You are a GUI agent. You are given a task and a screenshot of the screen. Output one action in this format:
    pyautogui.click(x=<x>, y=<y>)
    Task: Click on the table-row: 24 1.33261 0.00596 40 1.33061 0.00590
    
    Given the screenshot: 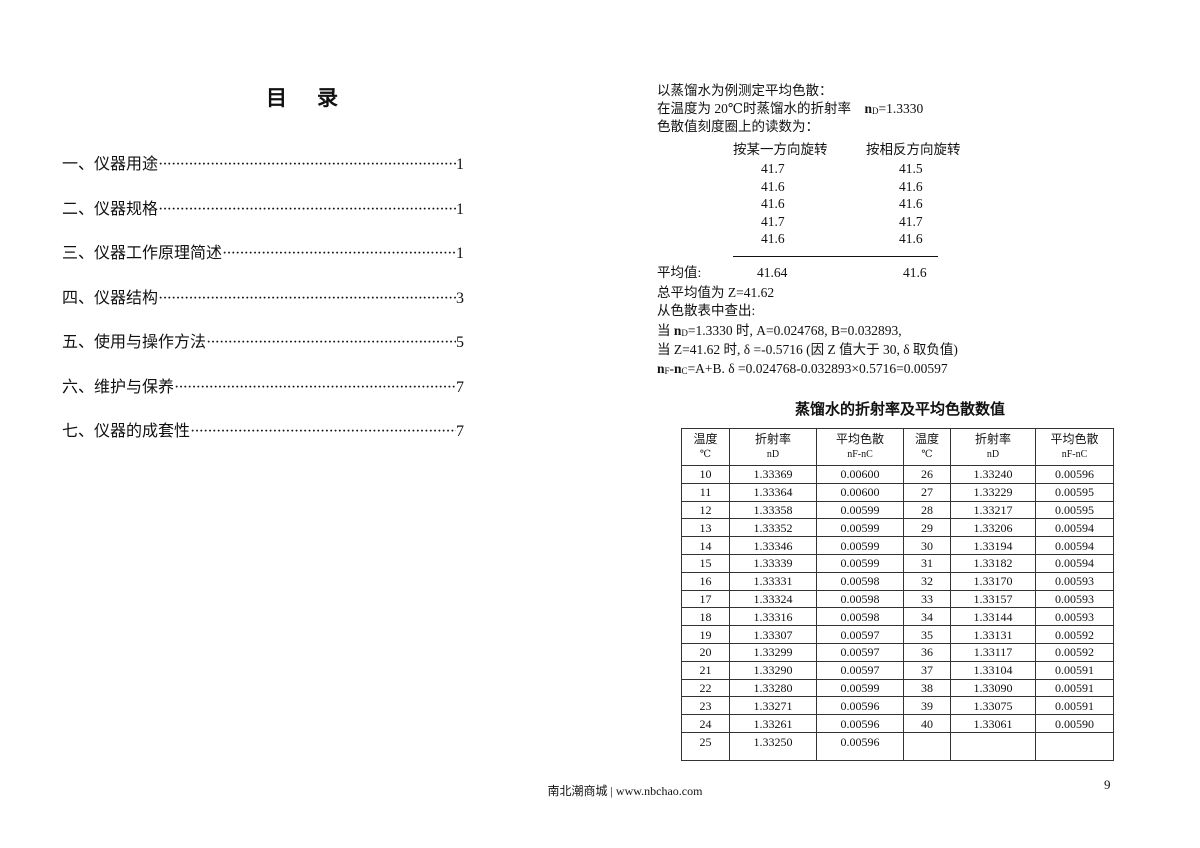 What is the action you would take?
    pyautogui.click(x=897, y=723)
    